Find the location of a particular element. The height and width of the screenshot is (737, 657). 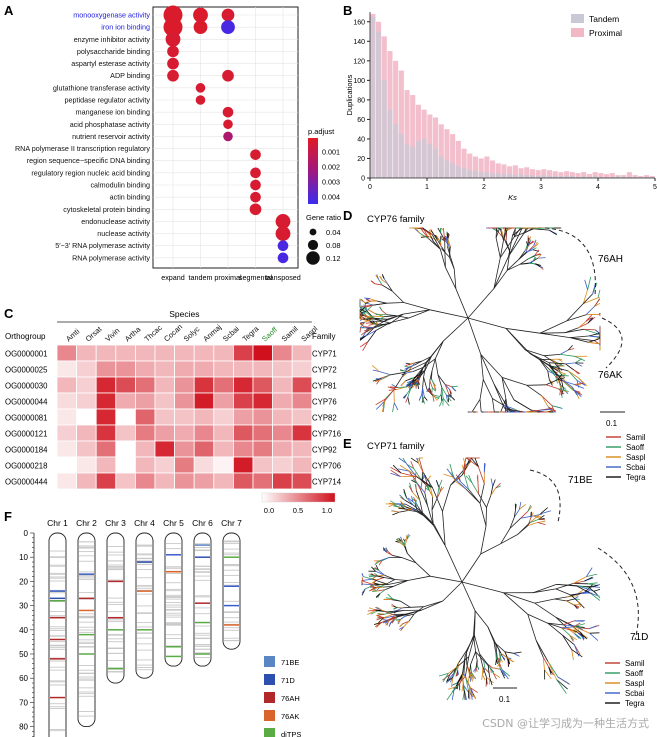

axis-tick-label: 0 is located at coordinates (26, 533).